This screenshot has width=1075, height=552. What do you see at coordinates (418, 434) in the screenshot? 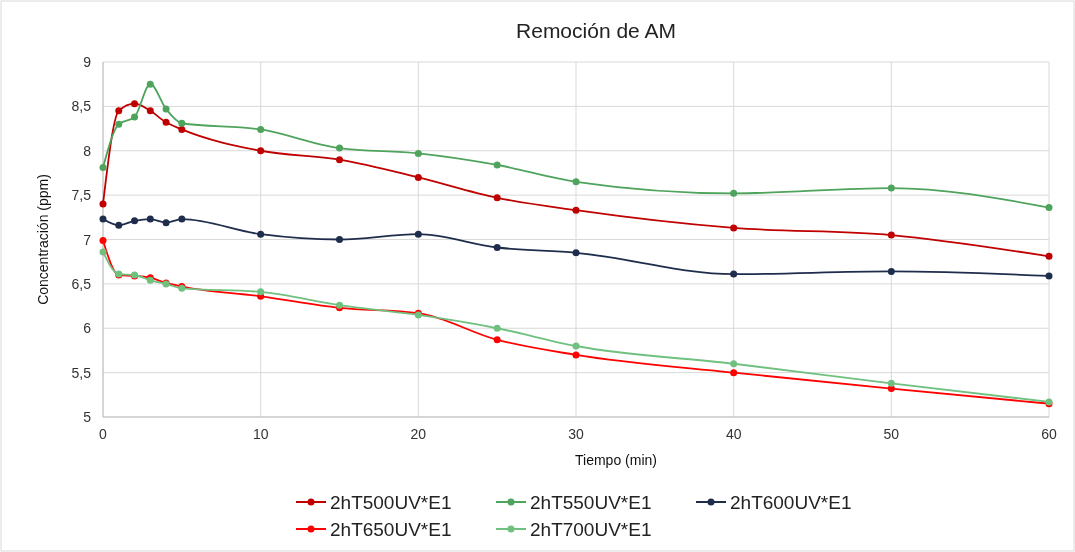
I see `x-tick-label: 20` at bounding box center [418, 434].